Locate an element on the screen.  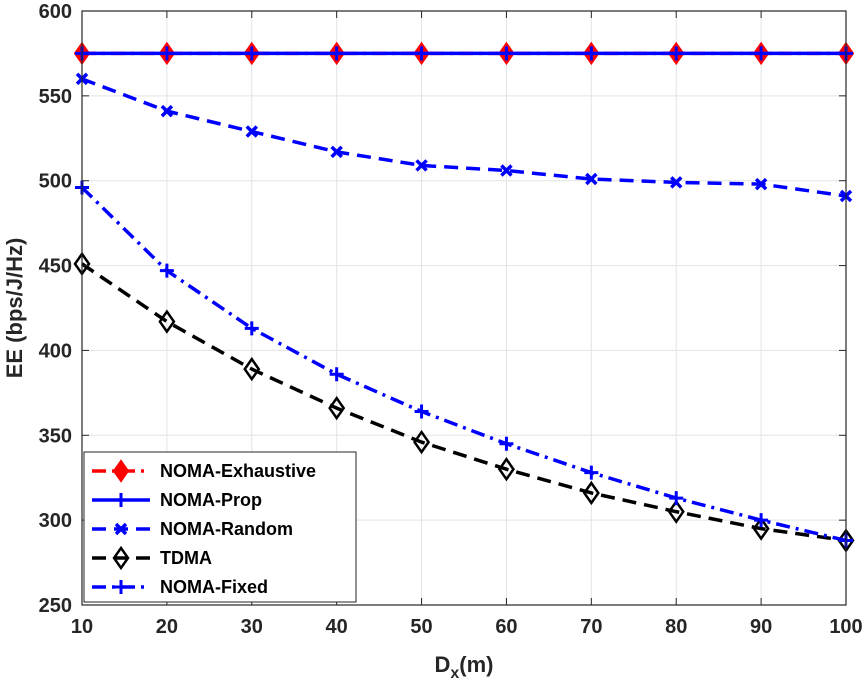
legend-label: NOMA-Prop is located at coordinates (211, 500).